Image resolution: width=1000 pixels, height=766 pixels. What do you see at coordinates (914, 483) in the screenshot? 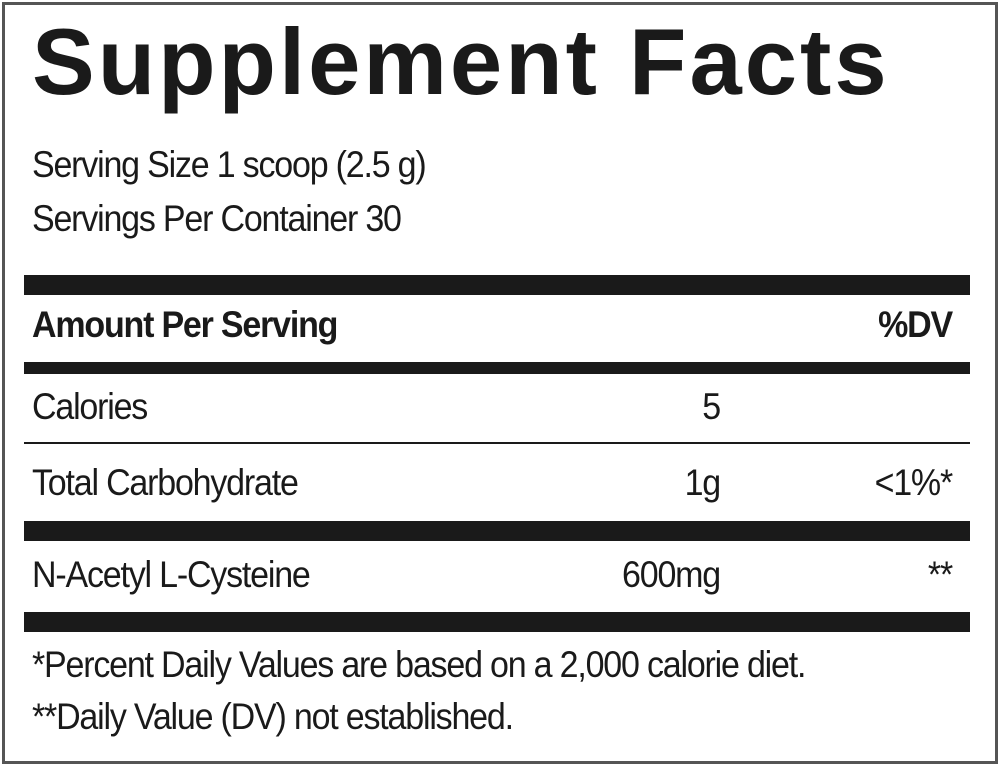
I see `row-dv: <1%*` at bounding box center [914, 483].